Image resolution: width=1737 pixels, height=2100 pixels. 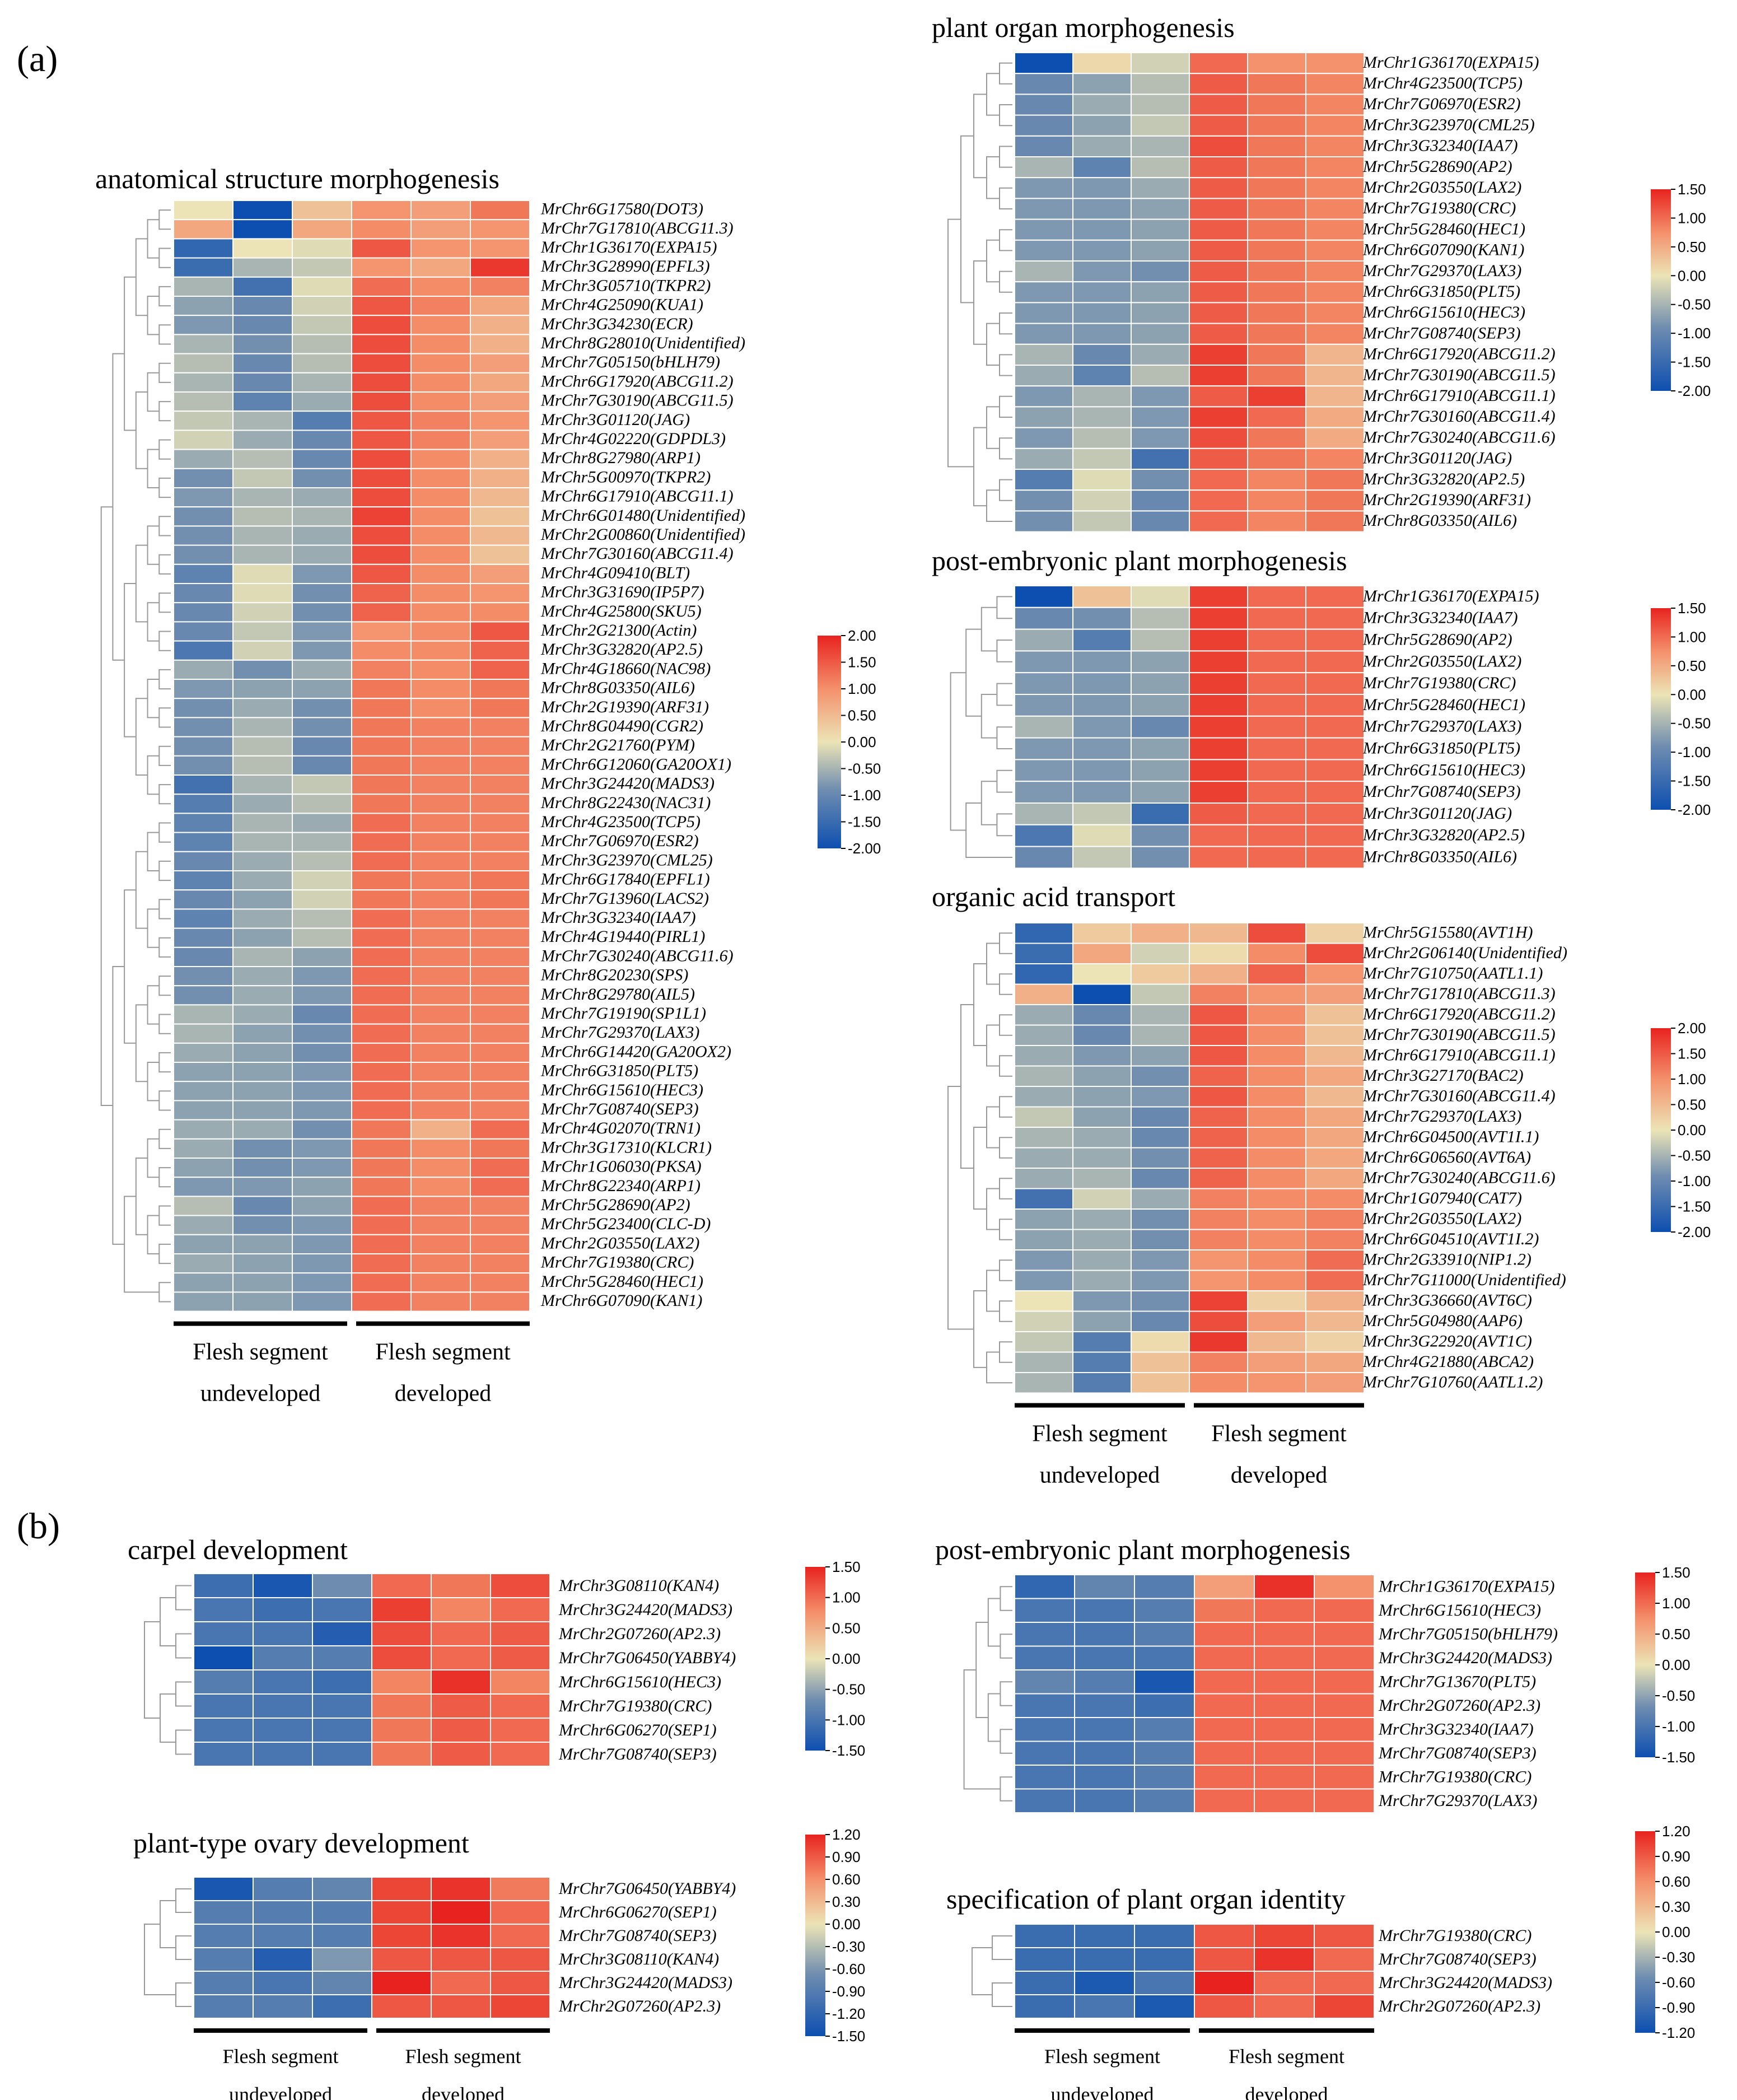 I want to click on scale-tick-label: -1.00, so click(x=849, y=1720).